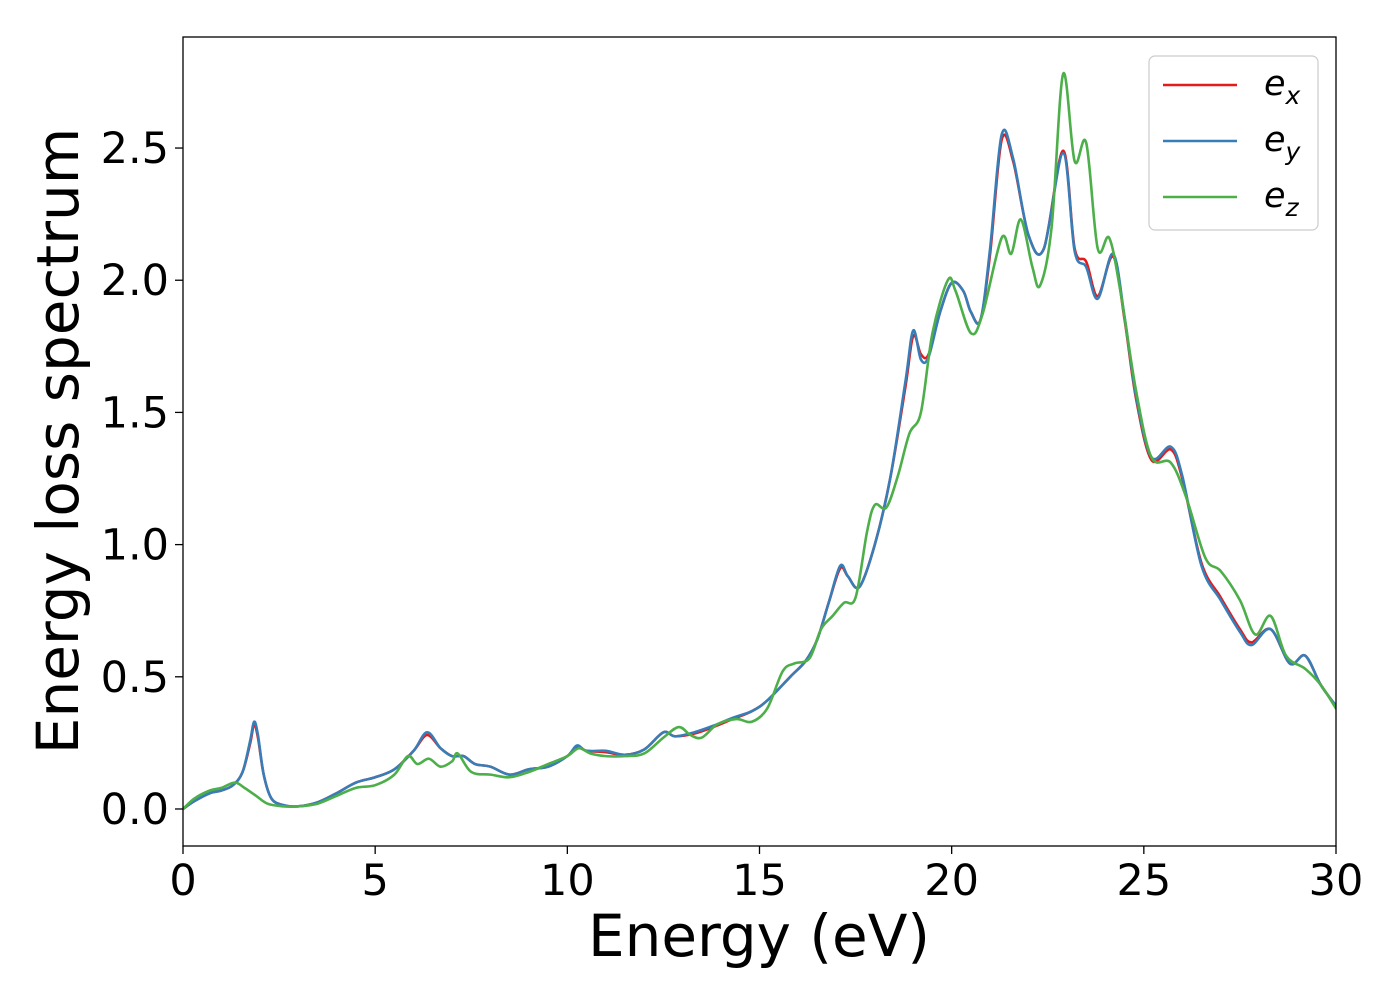 The width and height of the screenshot is (1400, 1000). Describe the element at coordinates (567, 881) in the screenshot. I see `x-tick-label: 10` at that location.